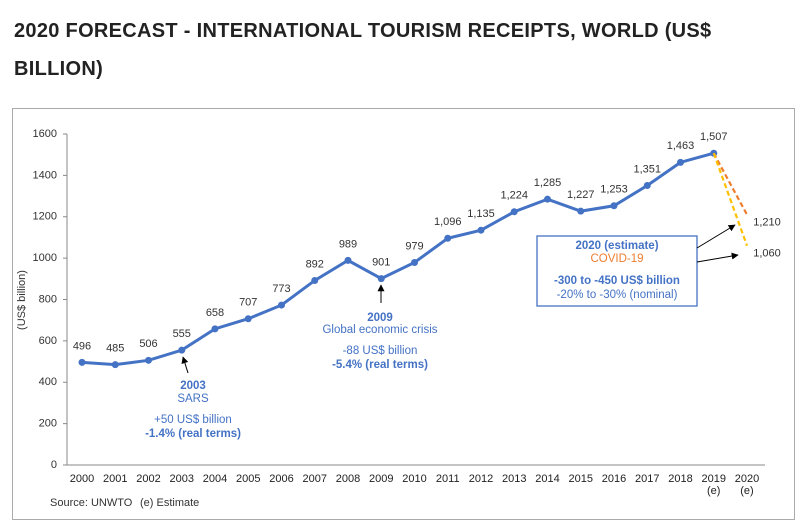 The image size is (807, 532). Describe the element at coordinates (481, 479) in the screenshot. I see `x-tick-label: 2012` at that location.